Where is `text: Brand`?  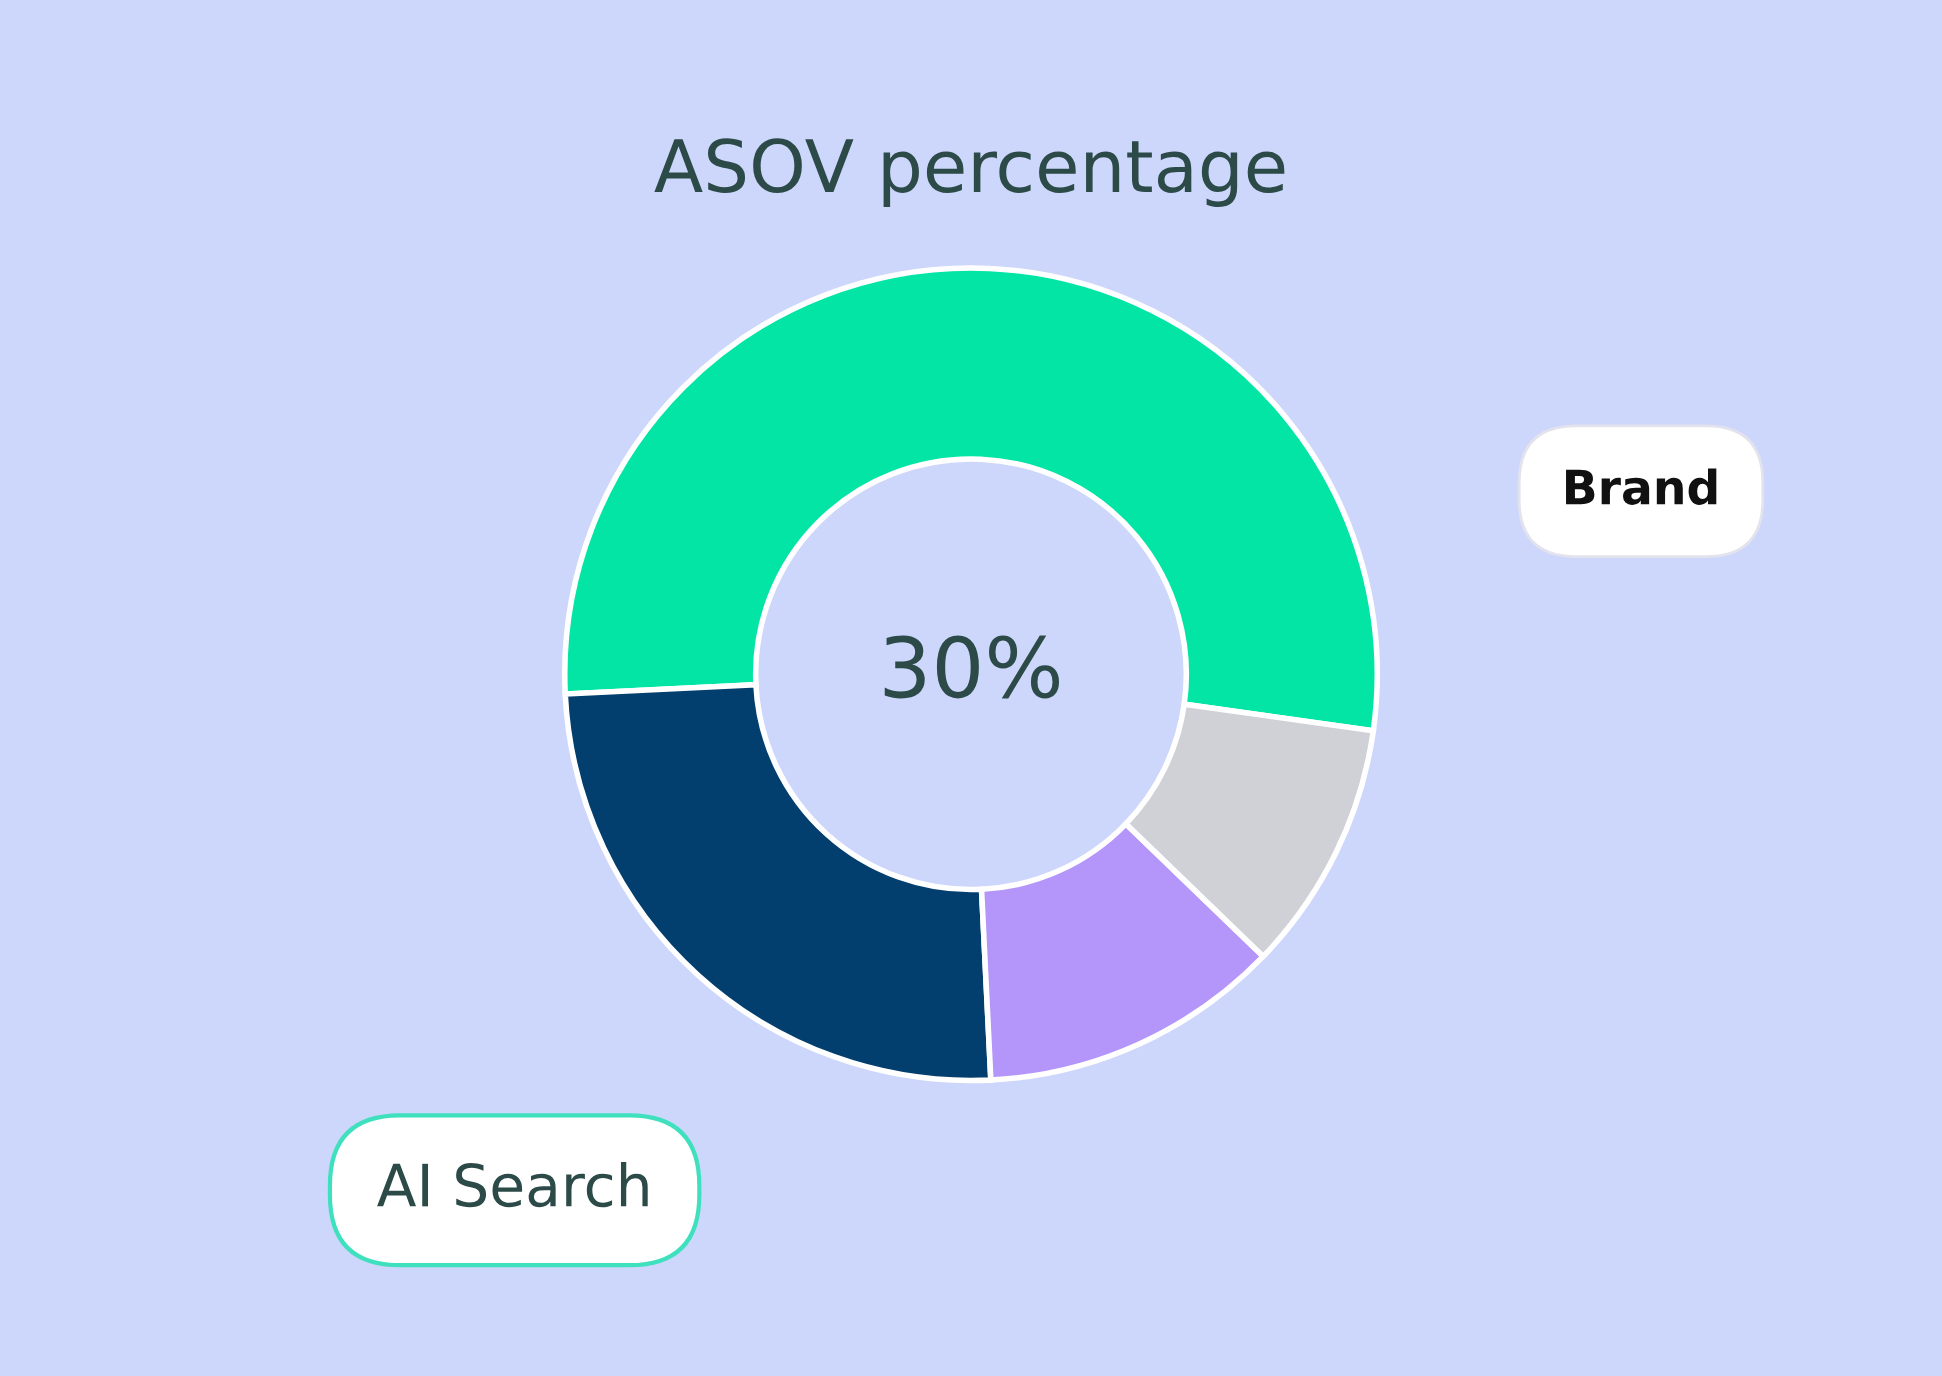 text: Brand is located at coordinates (1641, 486).